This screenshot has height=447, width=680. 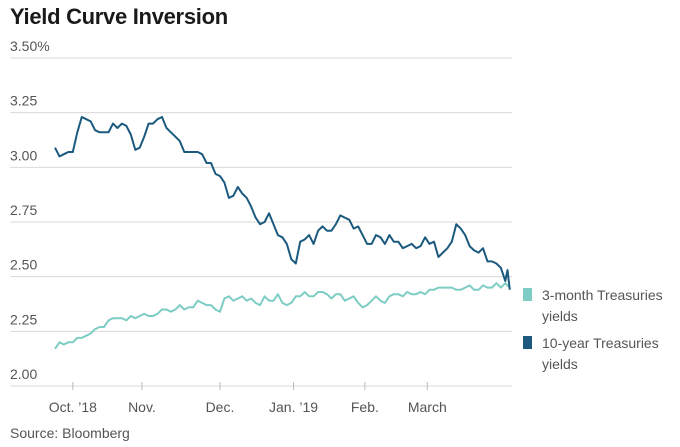 I want to click on y-tick-label: 2.50, so click(x=23, y=265).